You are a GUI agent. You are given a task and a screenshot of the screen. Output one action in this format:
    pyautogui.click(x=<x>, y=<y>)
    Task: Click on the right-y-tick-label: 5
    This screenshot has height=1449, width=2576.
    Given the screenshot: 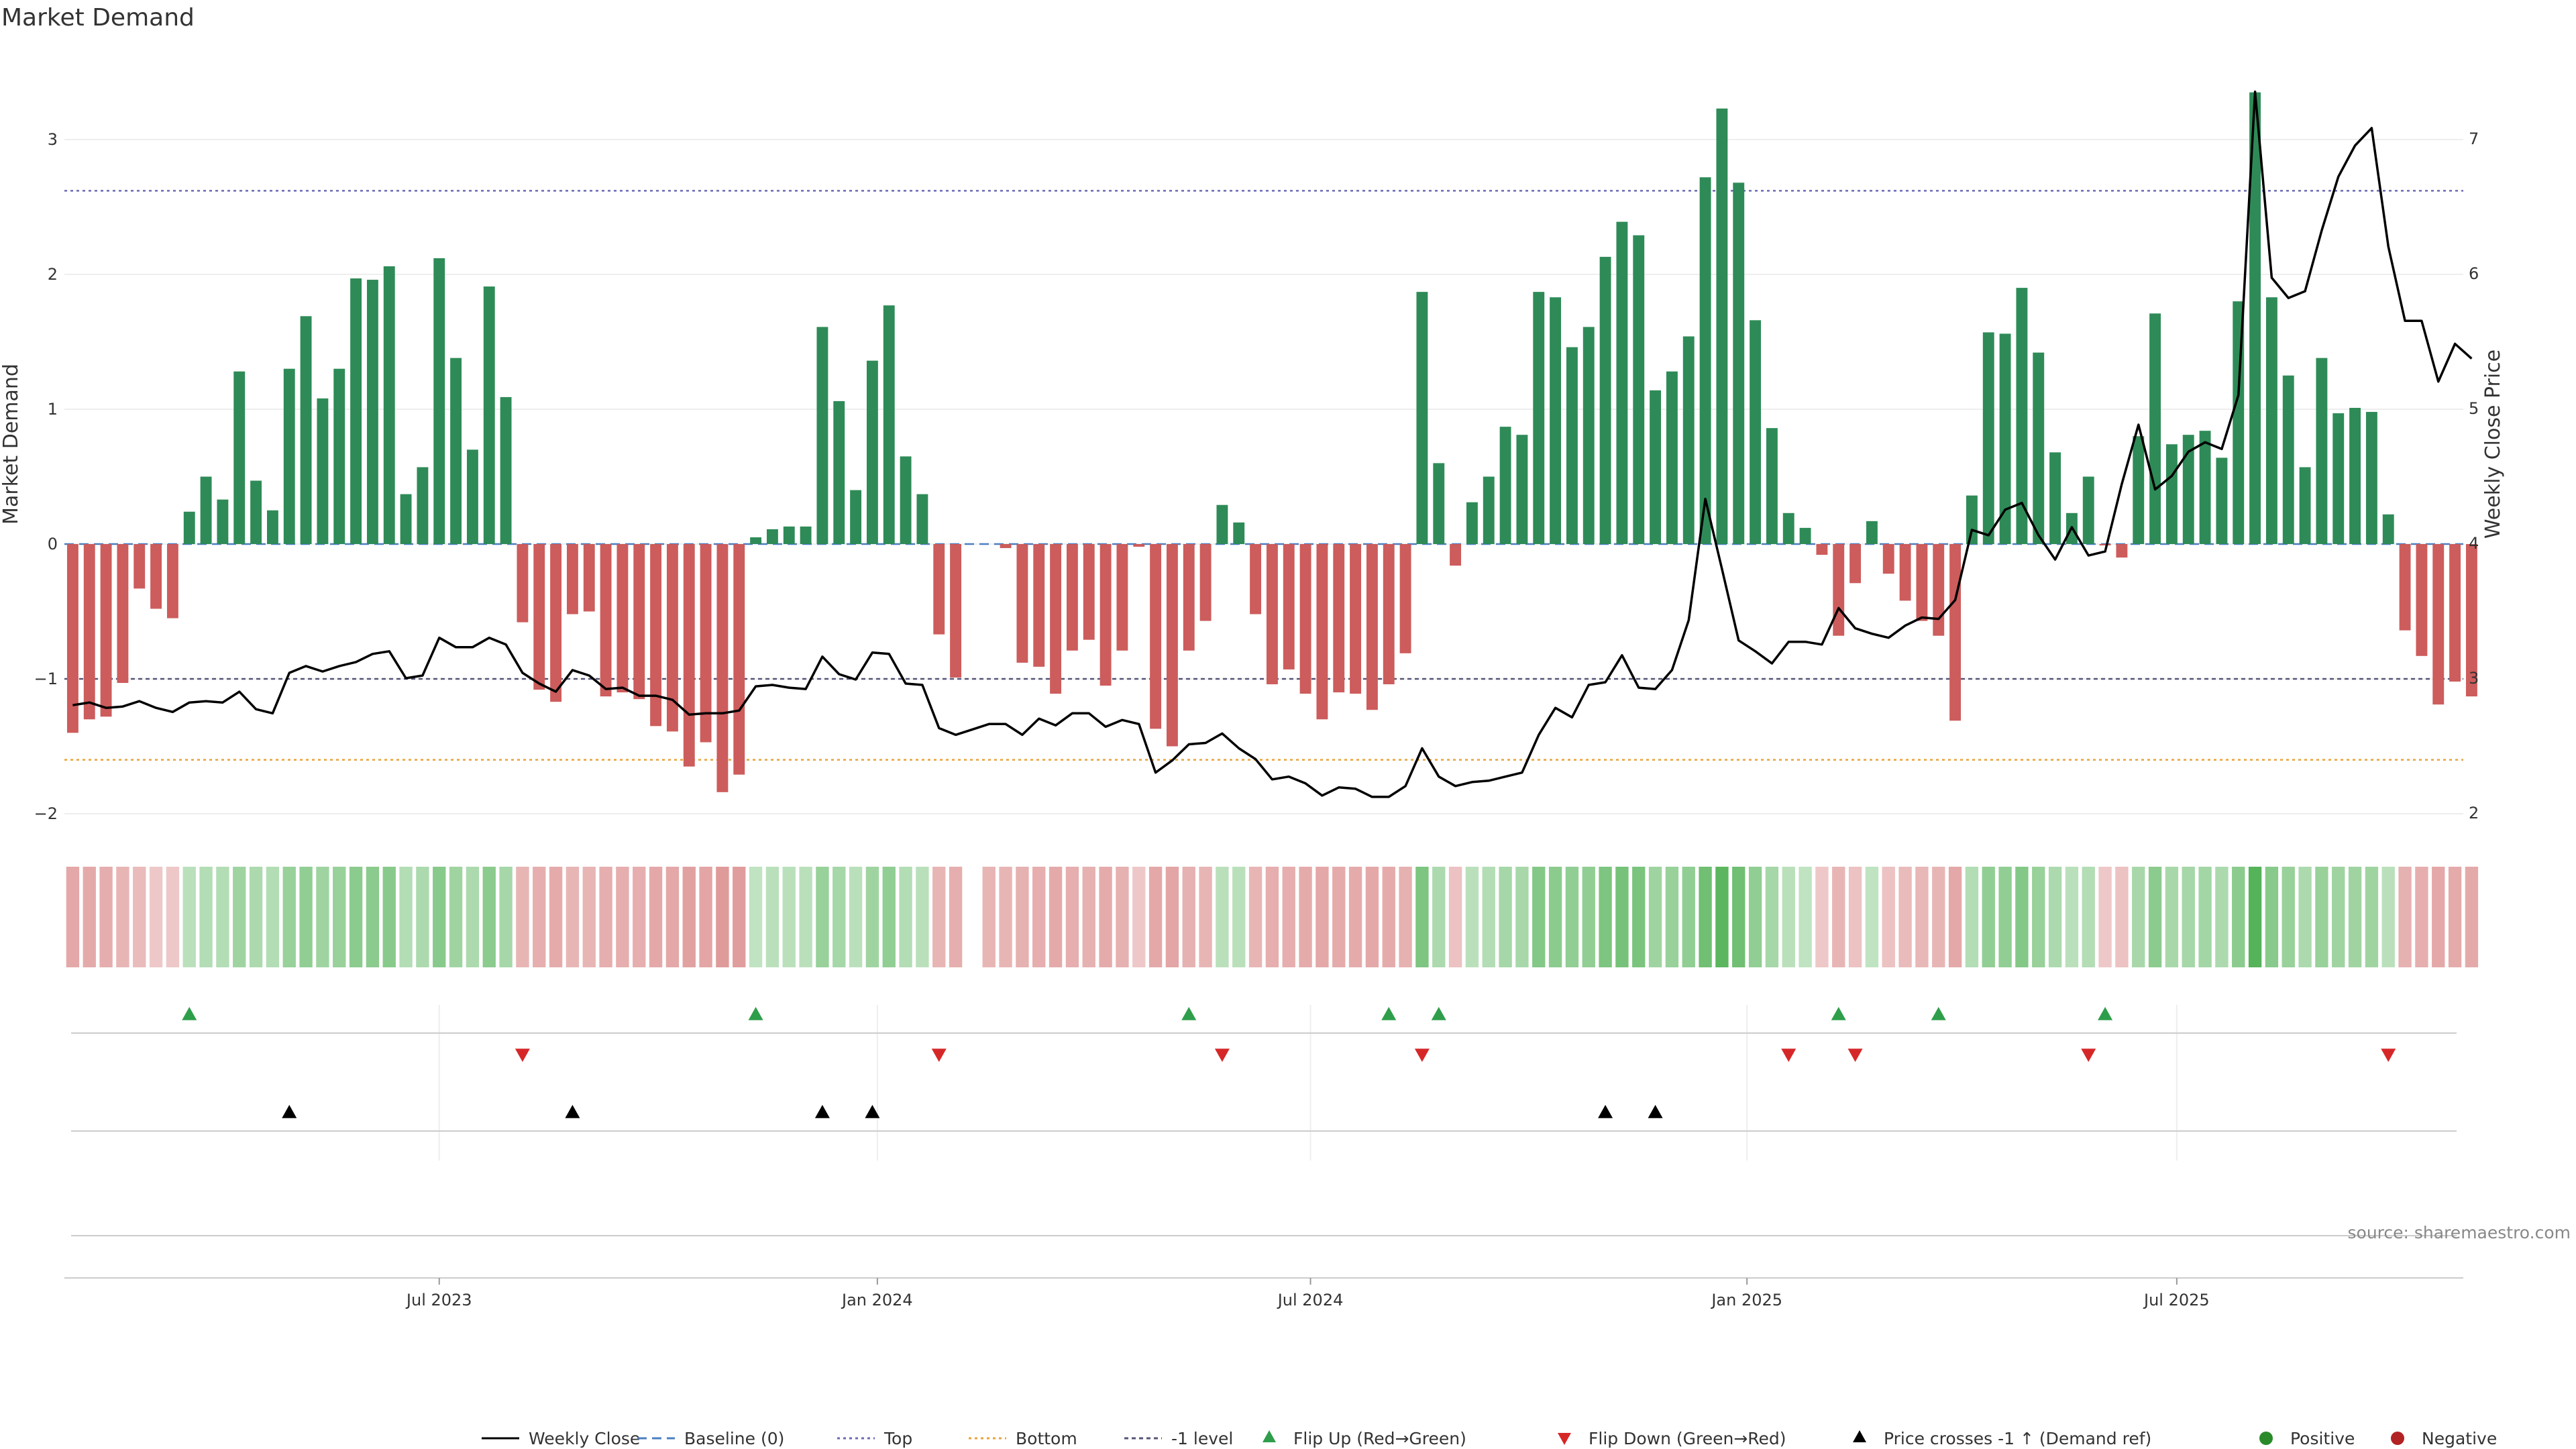 What is the action you would take?
    pyautogui.click(x=2474, y=408)
    